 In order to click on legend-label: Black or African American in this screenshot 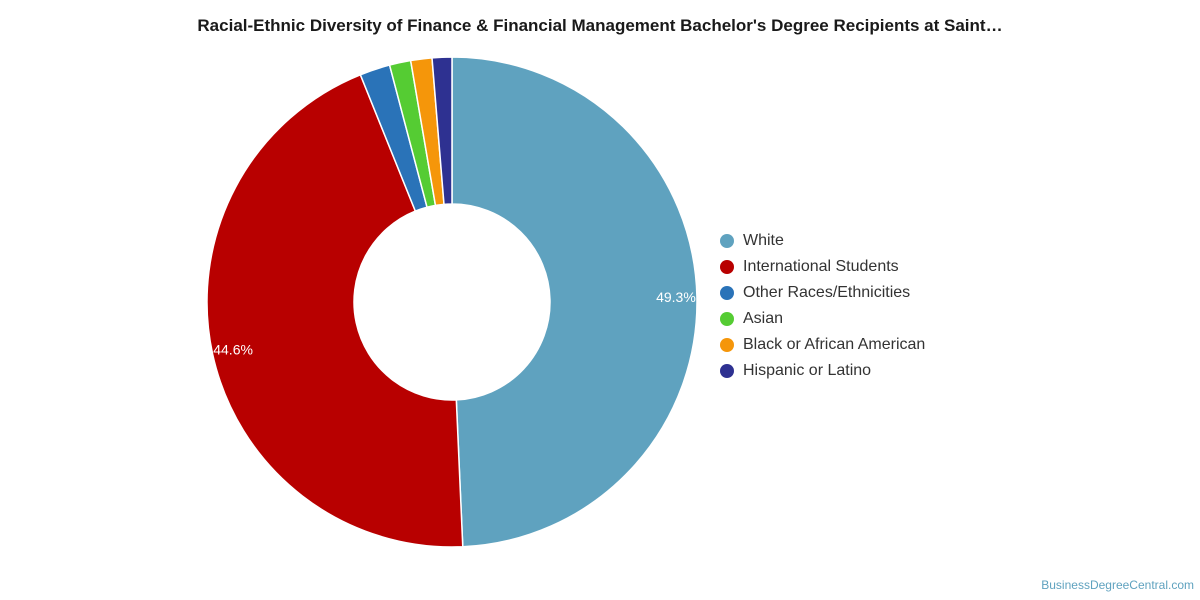, I will do `click(834, 344)`.